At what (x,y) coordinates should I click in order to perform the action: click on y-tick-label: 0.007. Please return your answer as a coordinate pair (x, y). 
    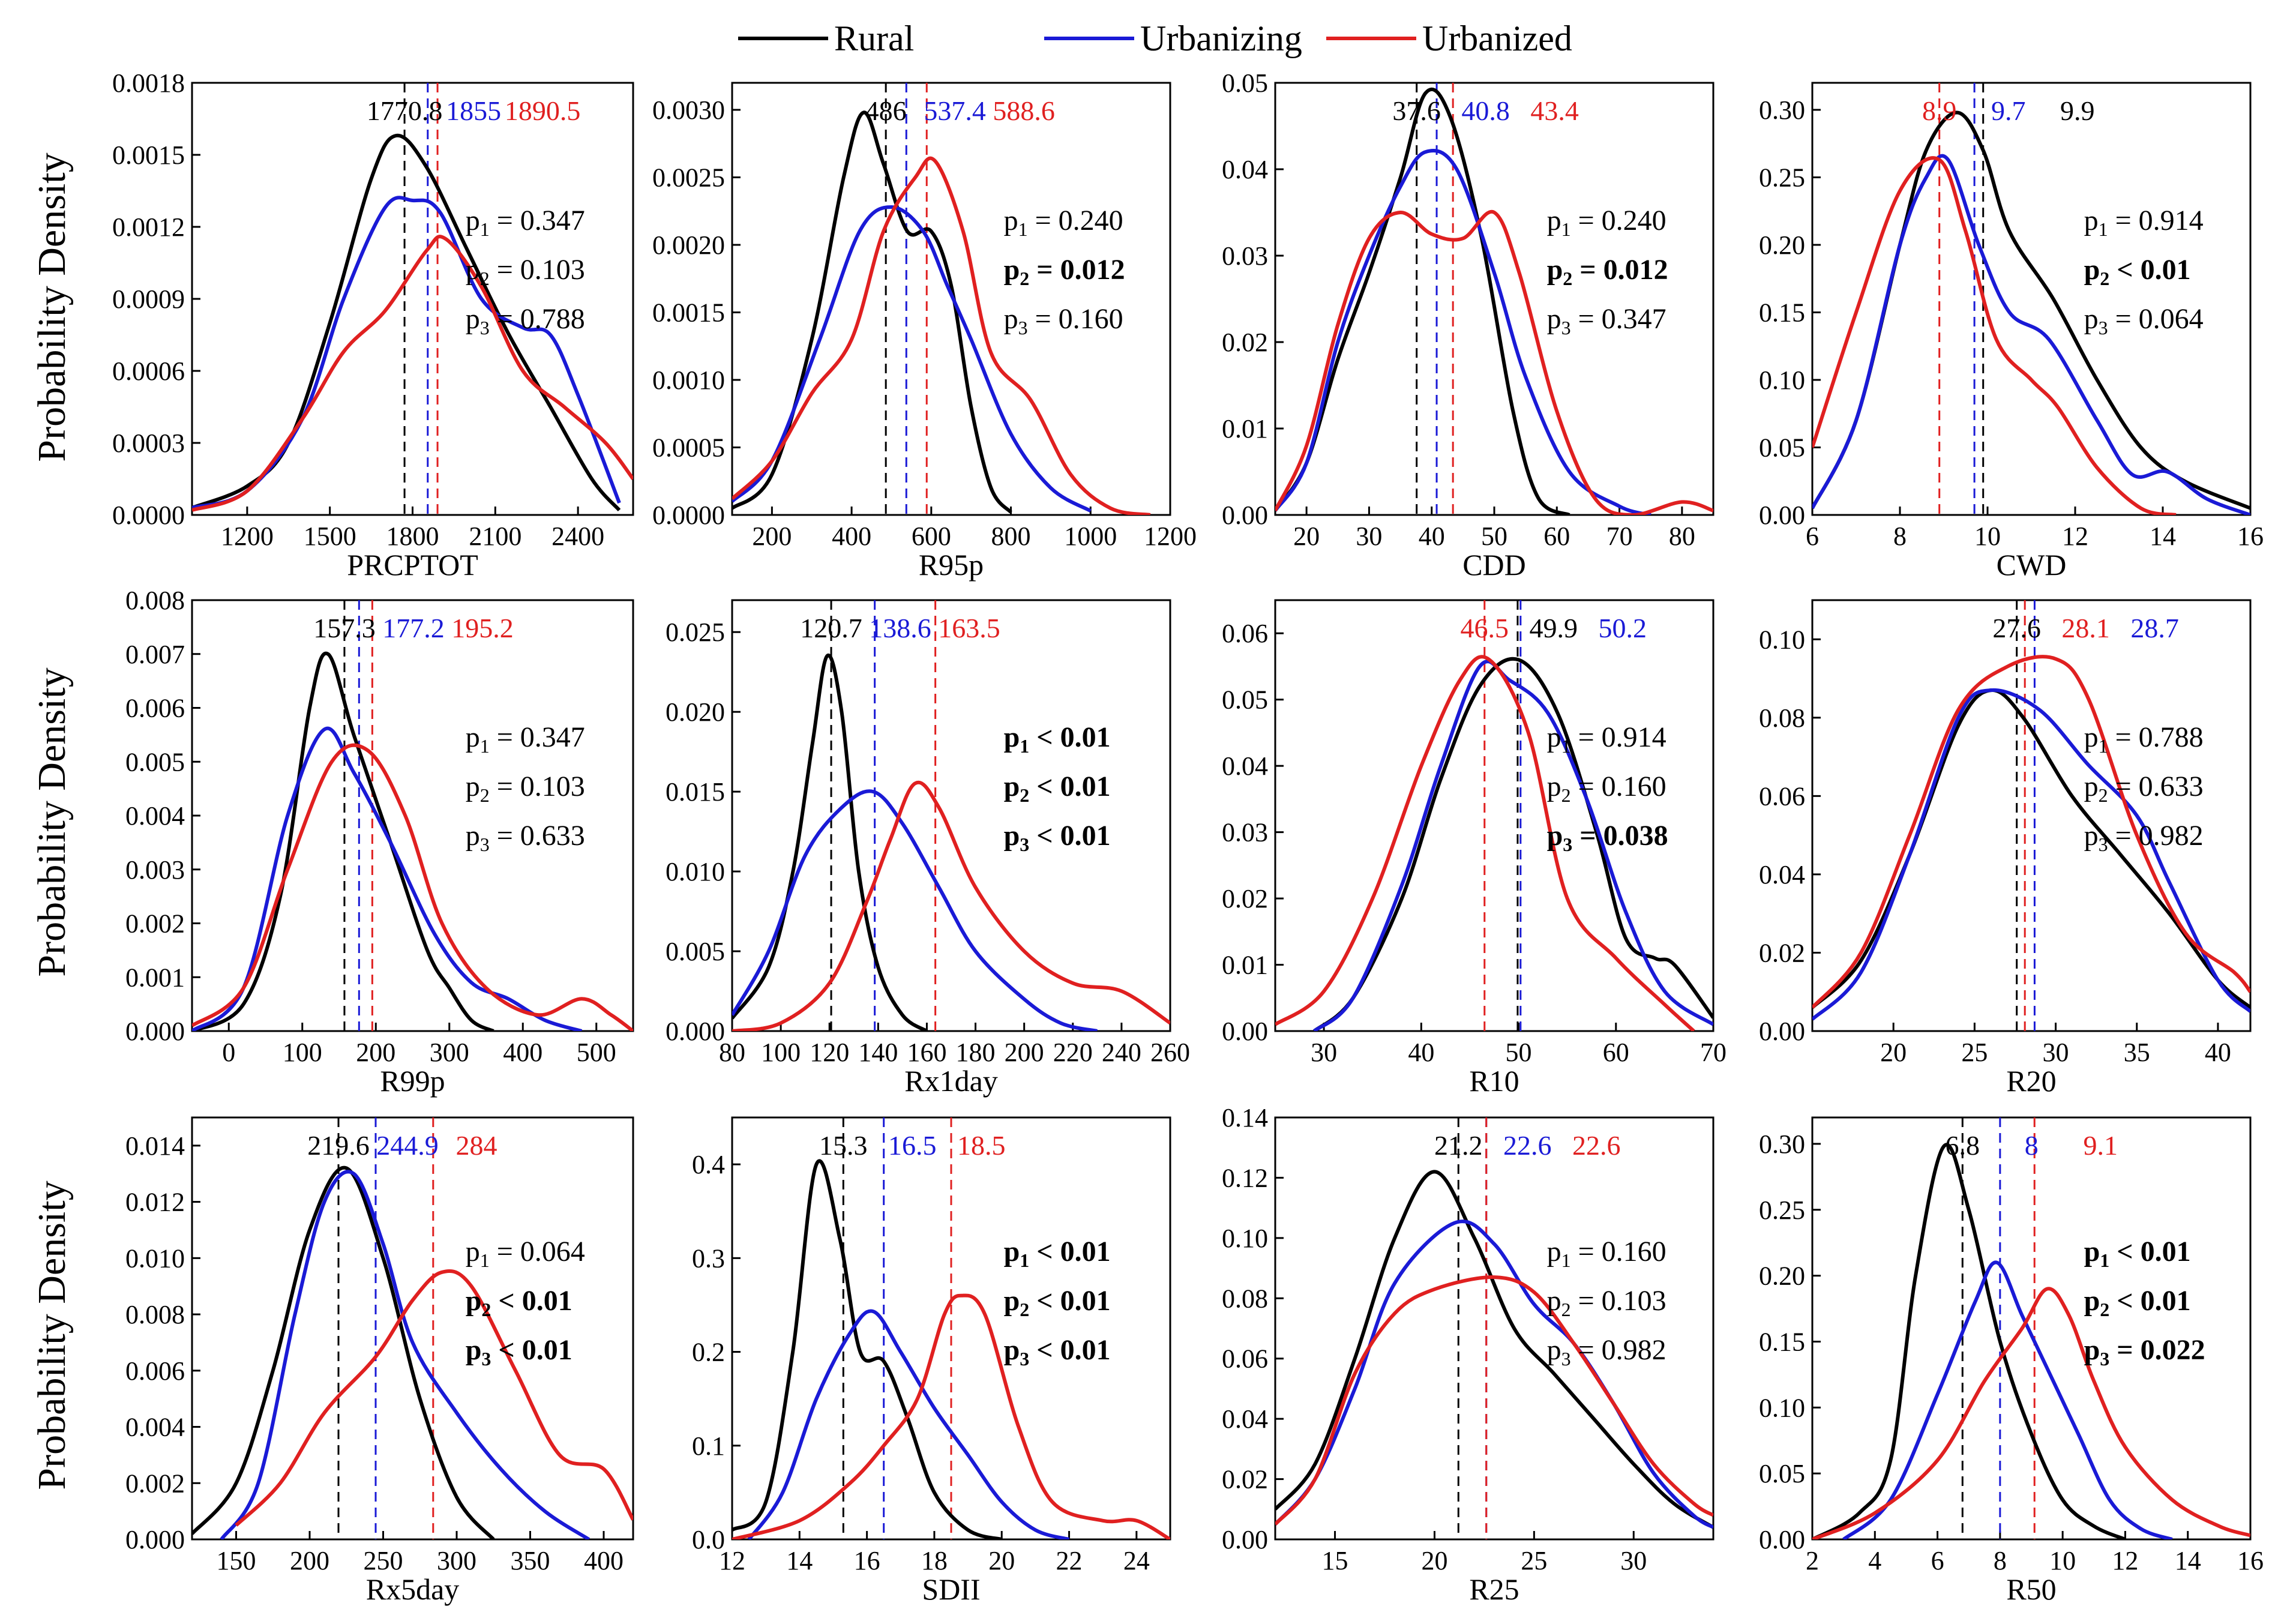
    Looking at the image, I should click on (155, 654).